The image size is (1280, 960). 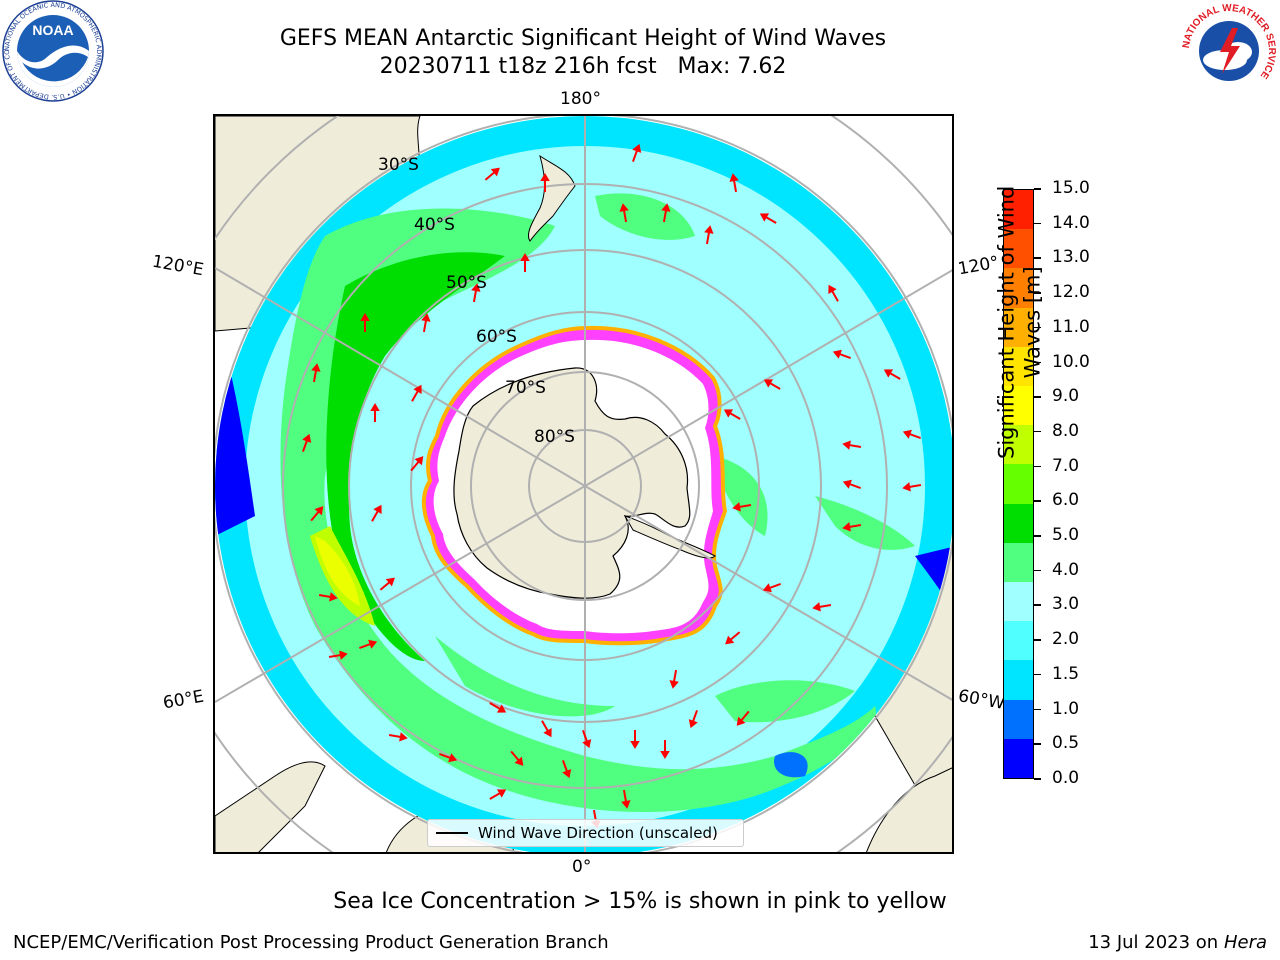 I want to click on colorbar-tick-label: 1.0, so click(x=1066, y=708).